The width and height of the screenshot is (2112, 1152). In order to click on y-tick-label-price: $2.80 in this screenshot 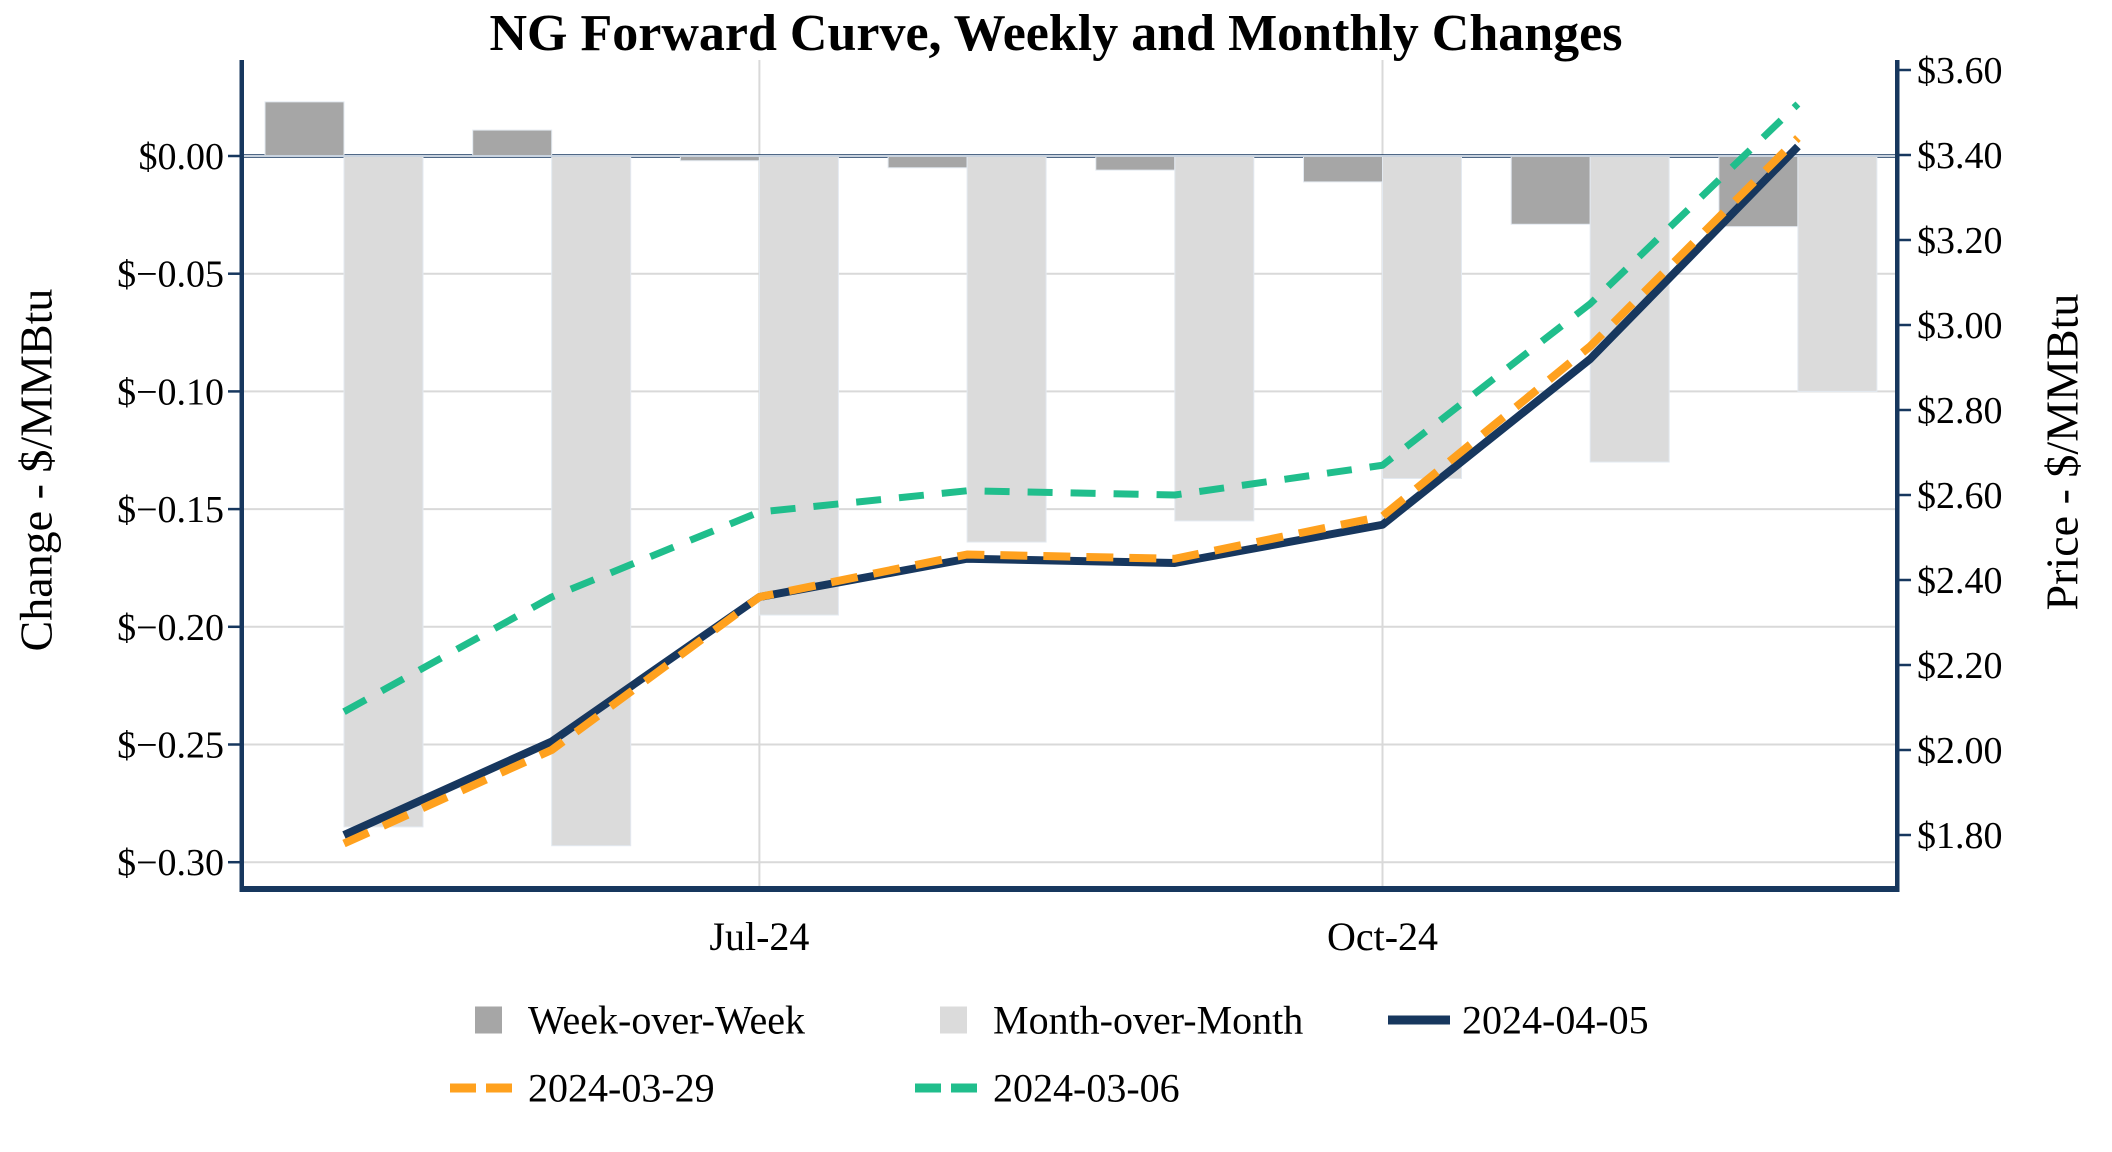, I will do `click(1960, 411)`.